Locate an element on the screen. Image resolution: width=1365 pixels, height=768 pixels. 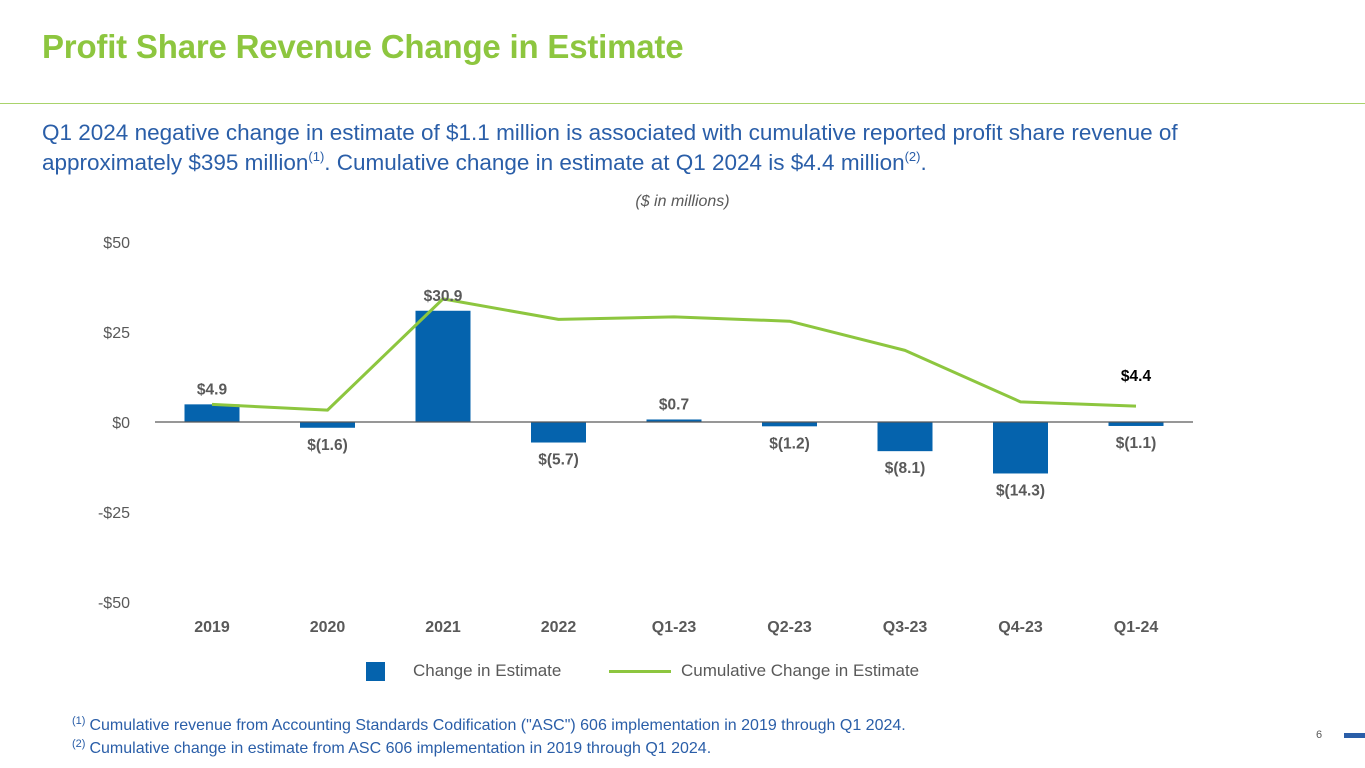
bar-label-2021: $30.9 is located at coordinates (443, 296).